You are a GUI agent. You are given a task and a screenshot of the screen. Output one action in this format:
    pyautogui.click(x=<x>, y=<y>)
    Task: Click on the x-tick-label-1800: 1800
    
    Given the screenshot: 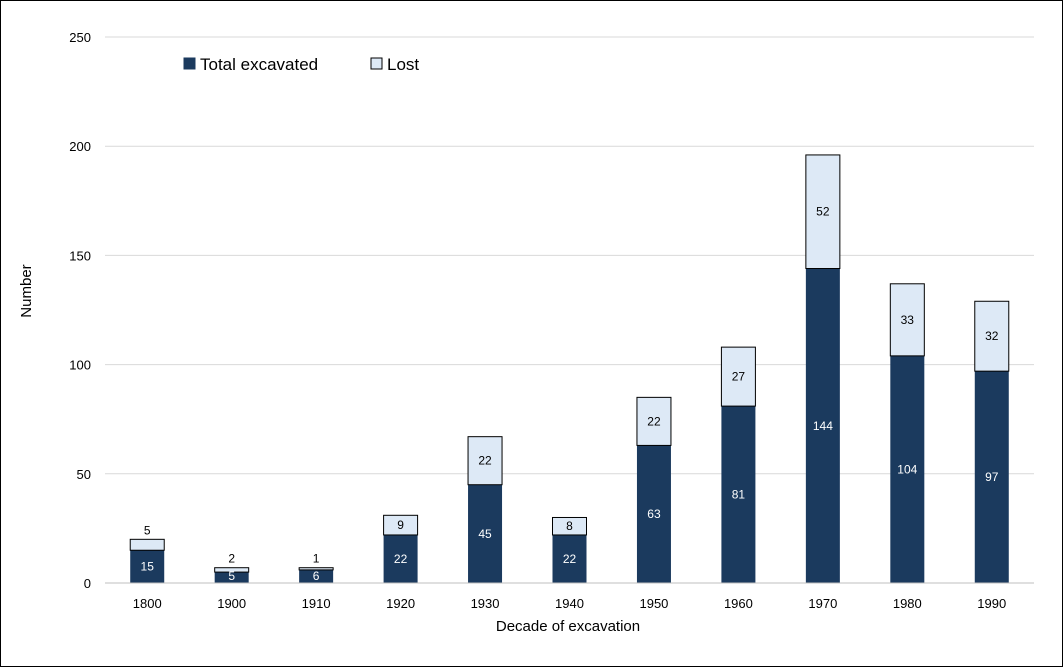 What is the action you would take?
    pyautogui.click(x=147, y=603)
    